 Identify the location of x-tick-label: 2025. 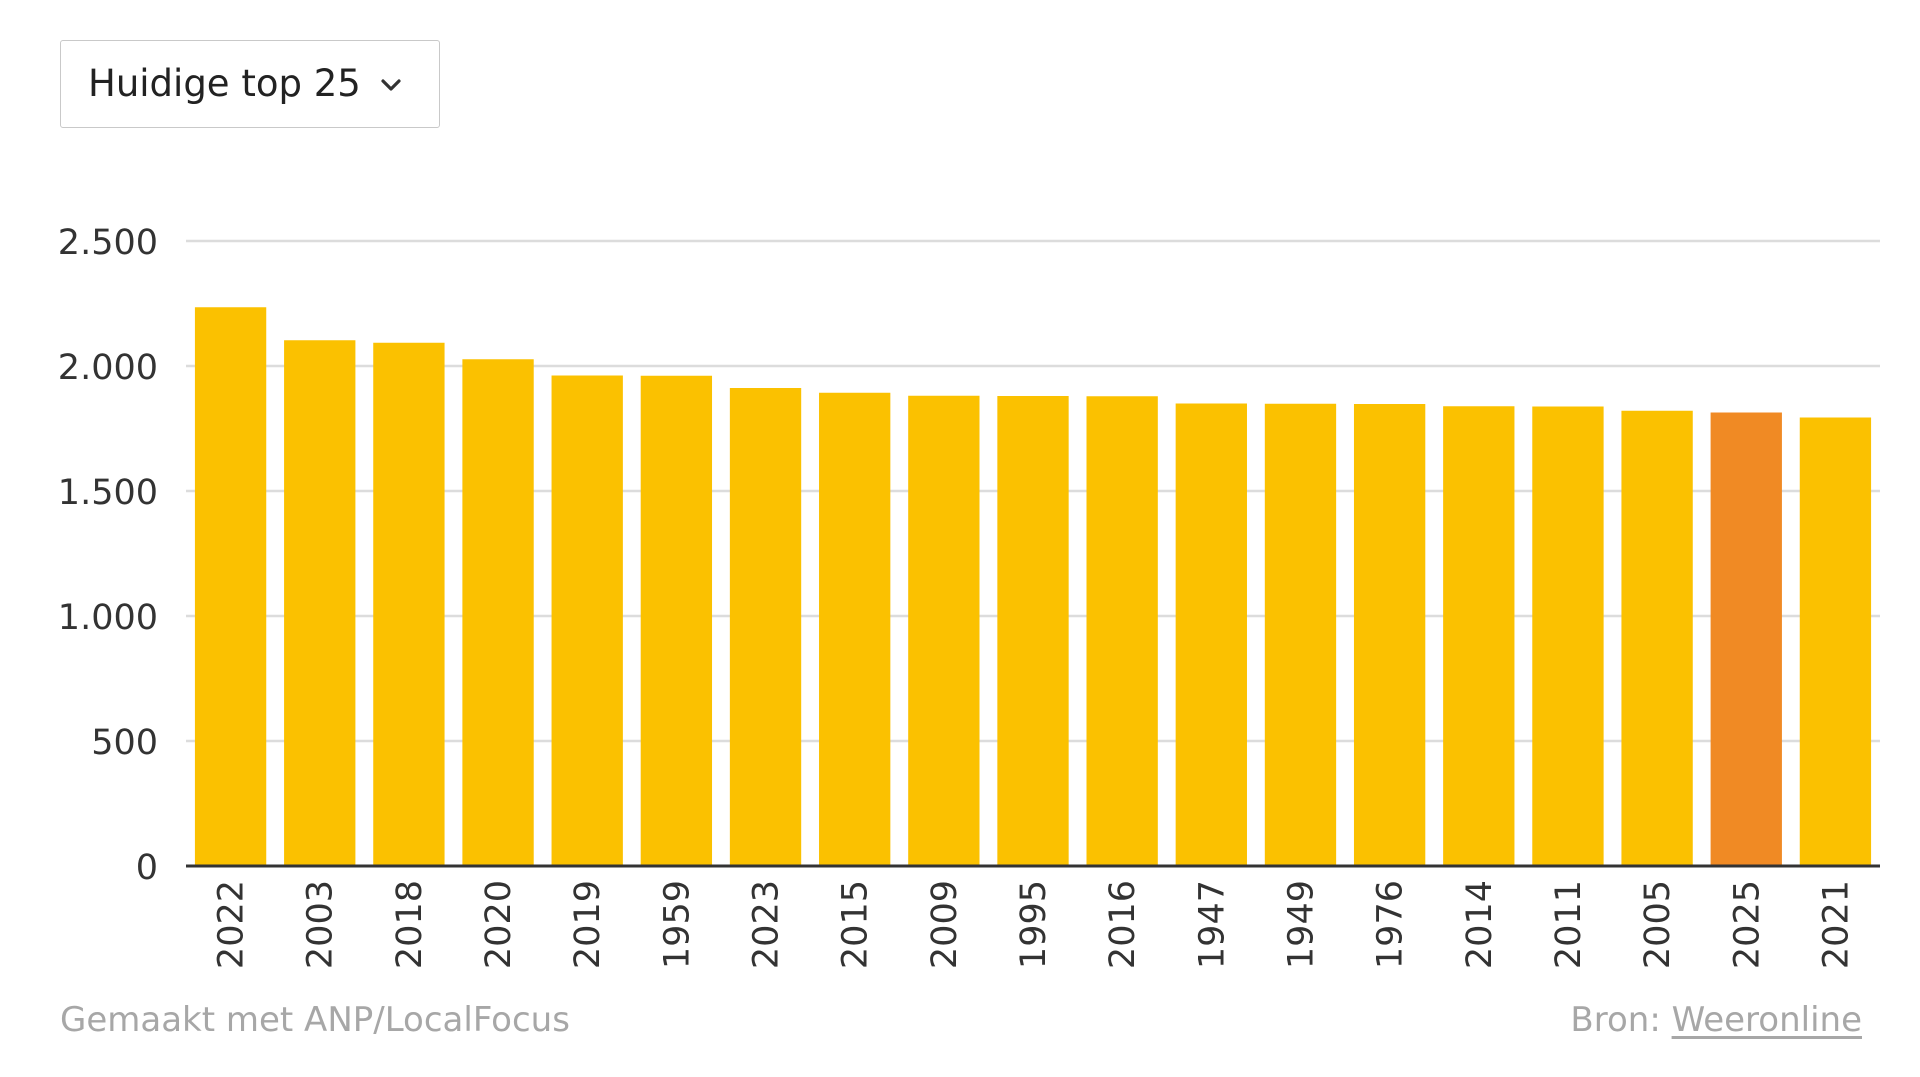
(1747, 924).